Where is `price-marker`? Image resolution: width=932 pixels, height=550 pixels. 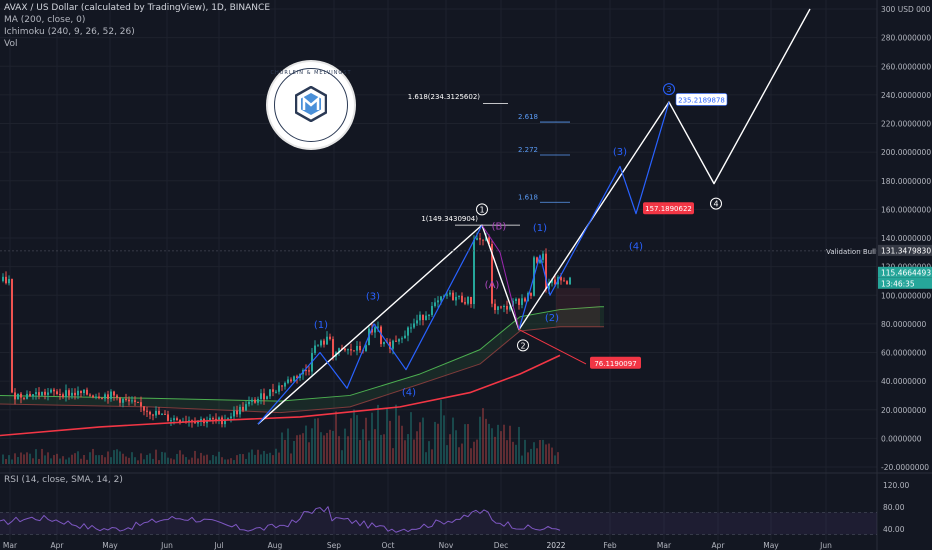
price-marker is located at coordinates (905, 250).